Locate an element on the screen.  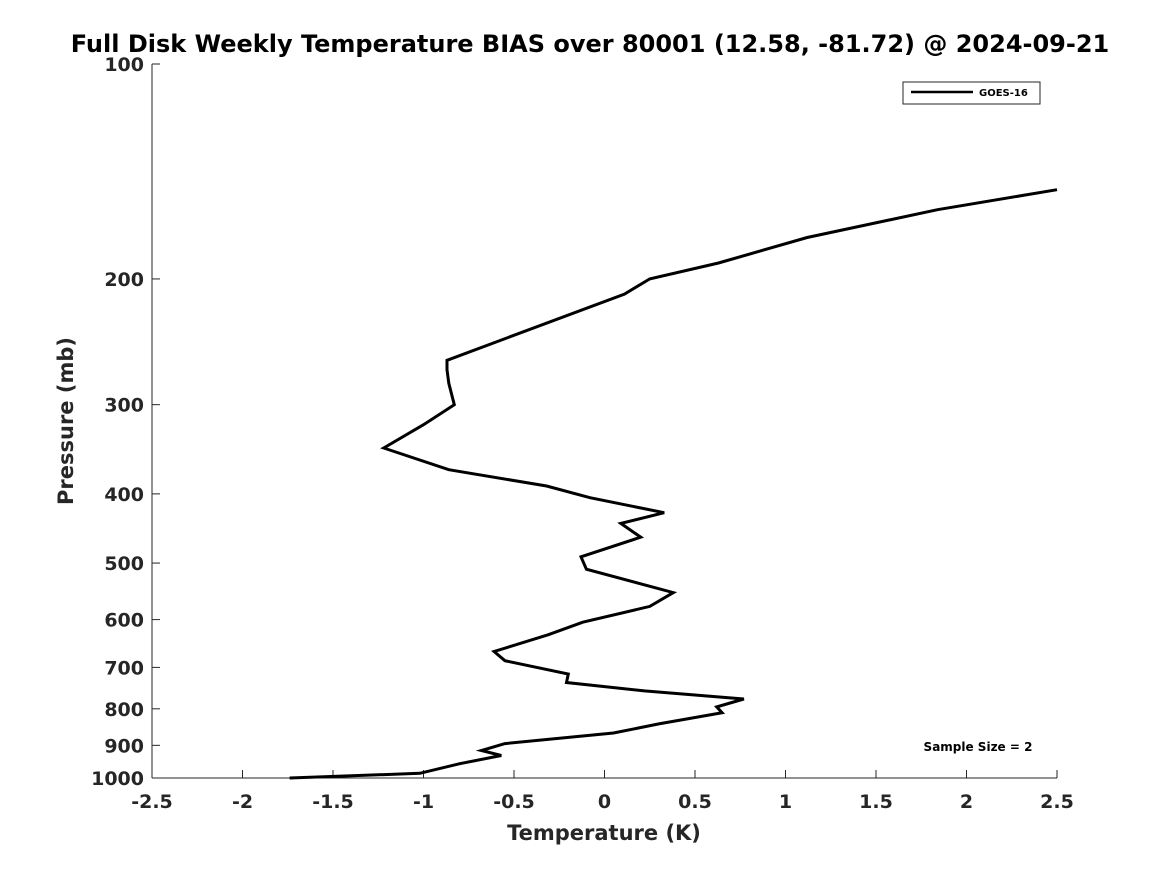
y-tick-label: 1000 is located at coordinates (117, 779).